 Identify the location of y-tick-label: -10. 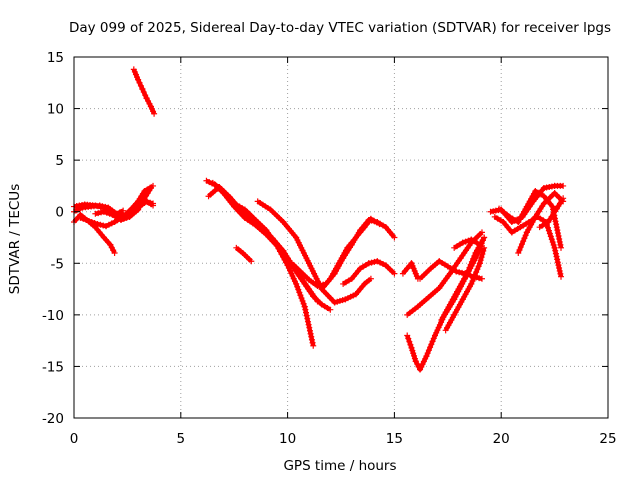
(53, 316).